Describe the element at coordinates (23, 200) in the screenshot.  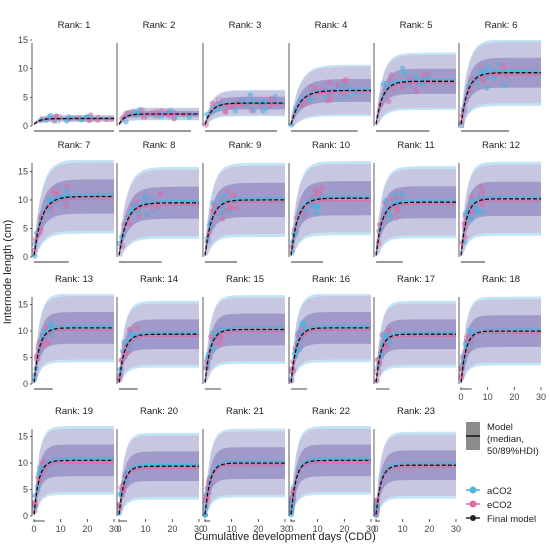
I see `y-tick-label: 10` at that location.